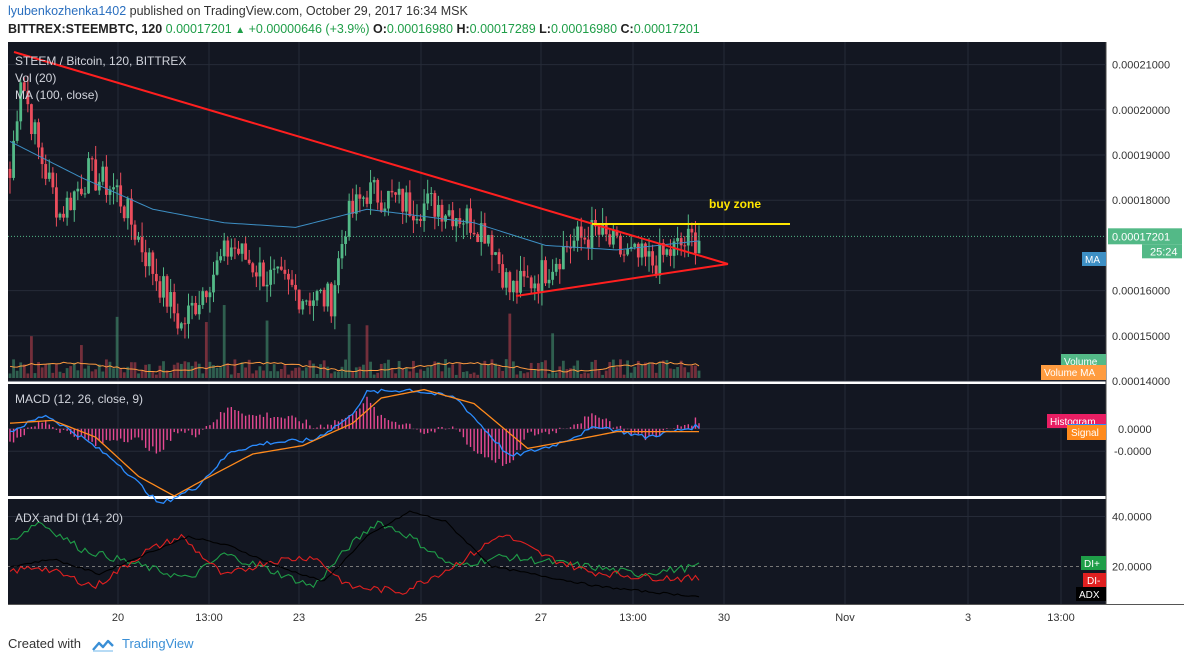  What do you see at coordinates (633, 618) in the screenshot?
I see `time-axis-tick-label: 13:00` at bounding box center [633, 618].